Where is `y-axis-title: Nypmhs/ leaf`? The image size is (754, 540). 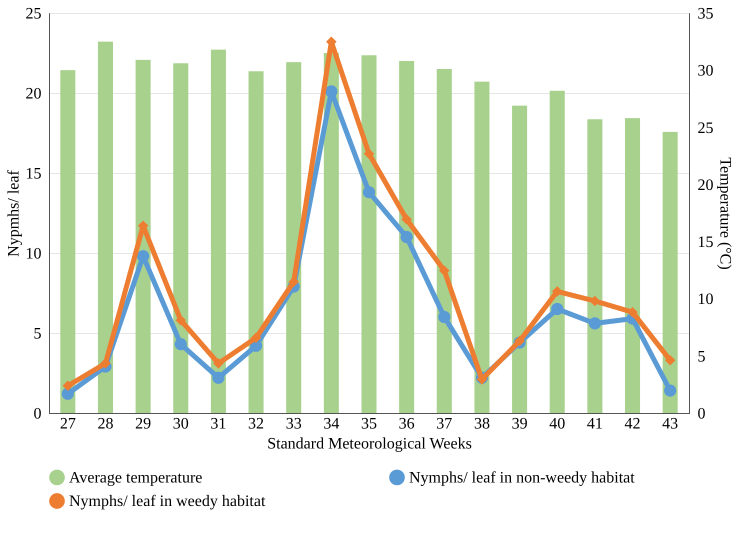 y-axis-title: Nypmhs/ leaf is located at coordinates (14, 213).